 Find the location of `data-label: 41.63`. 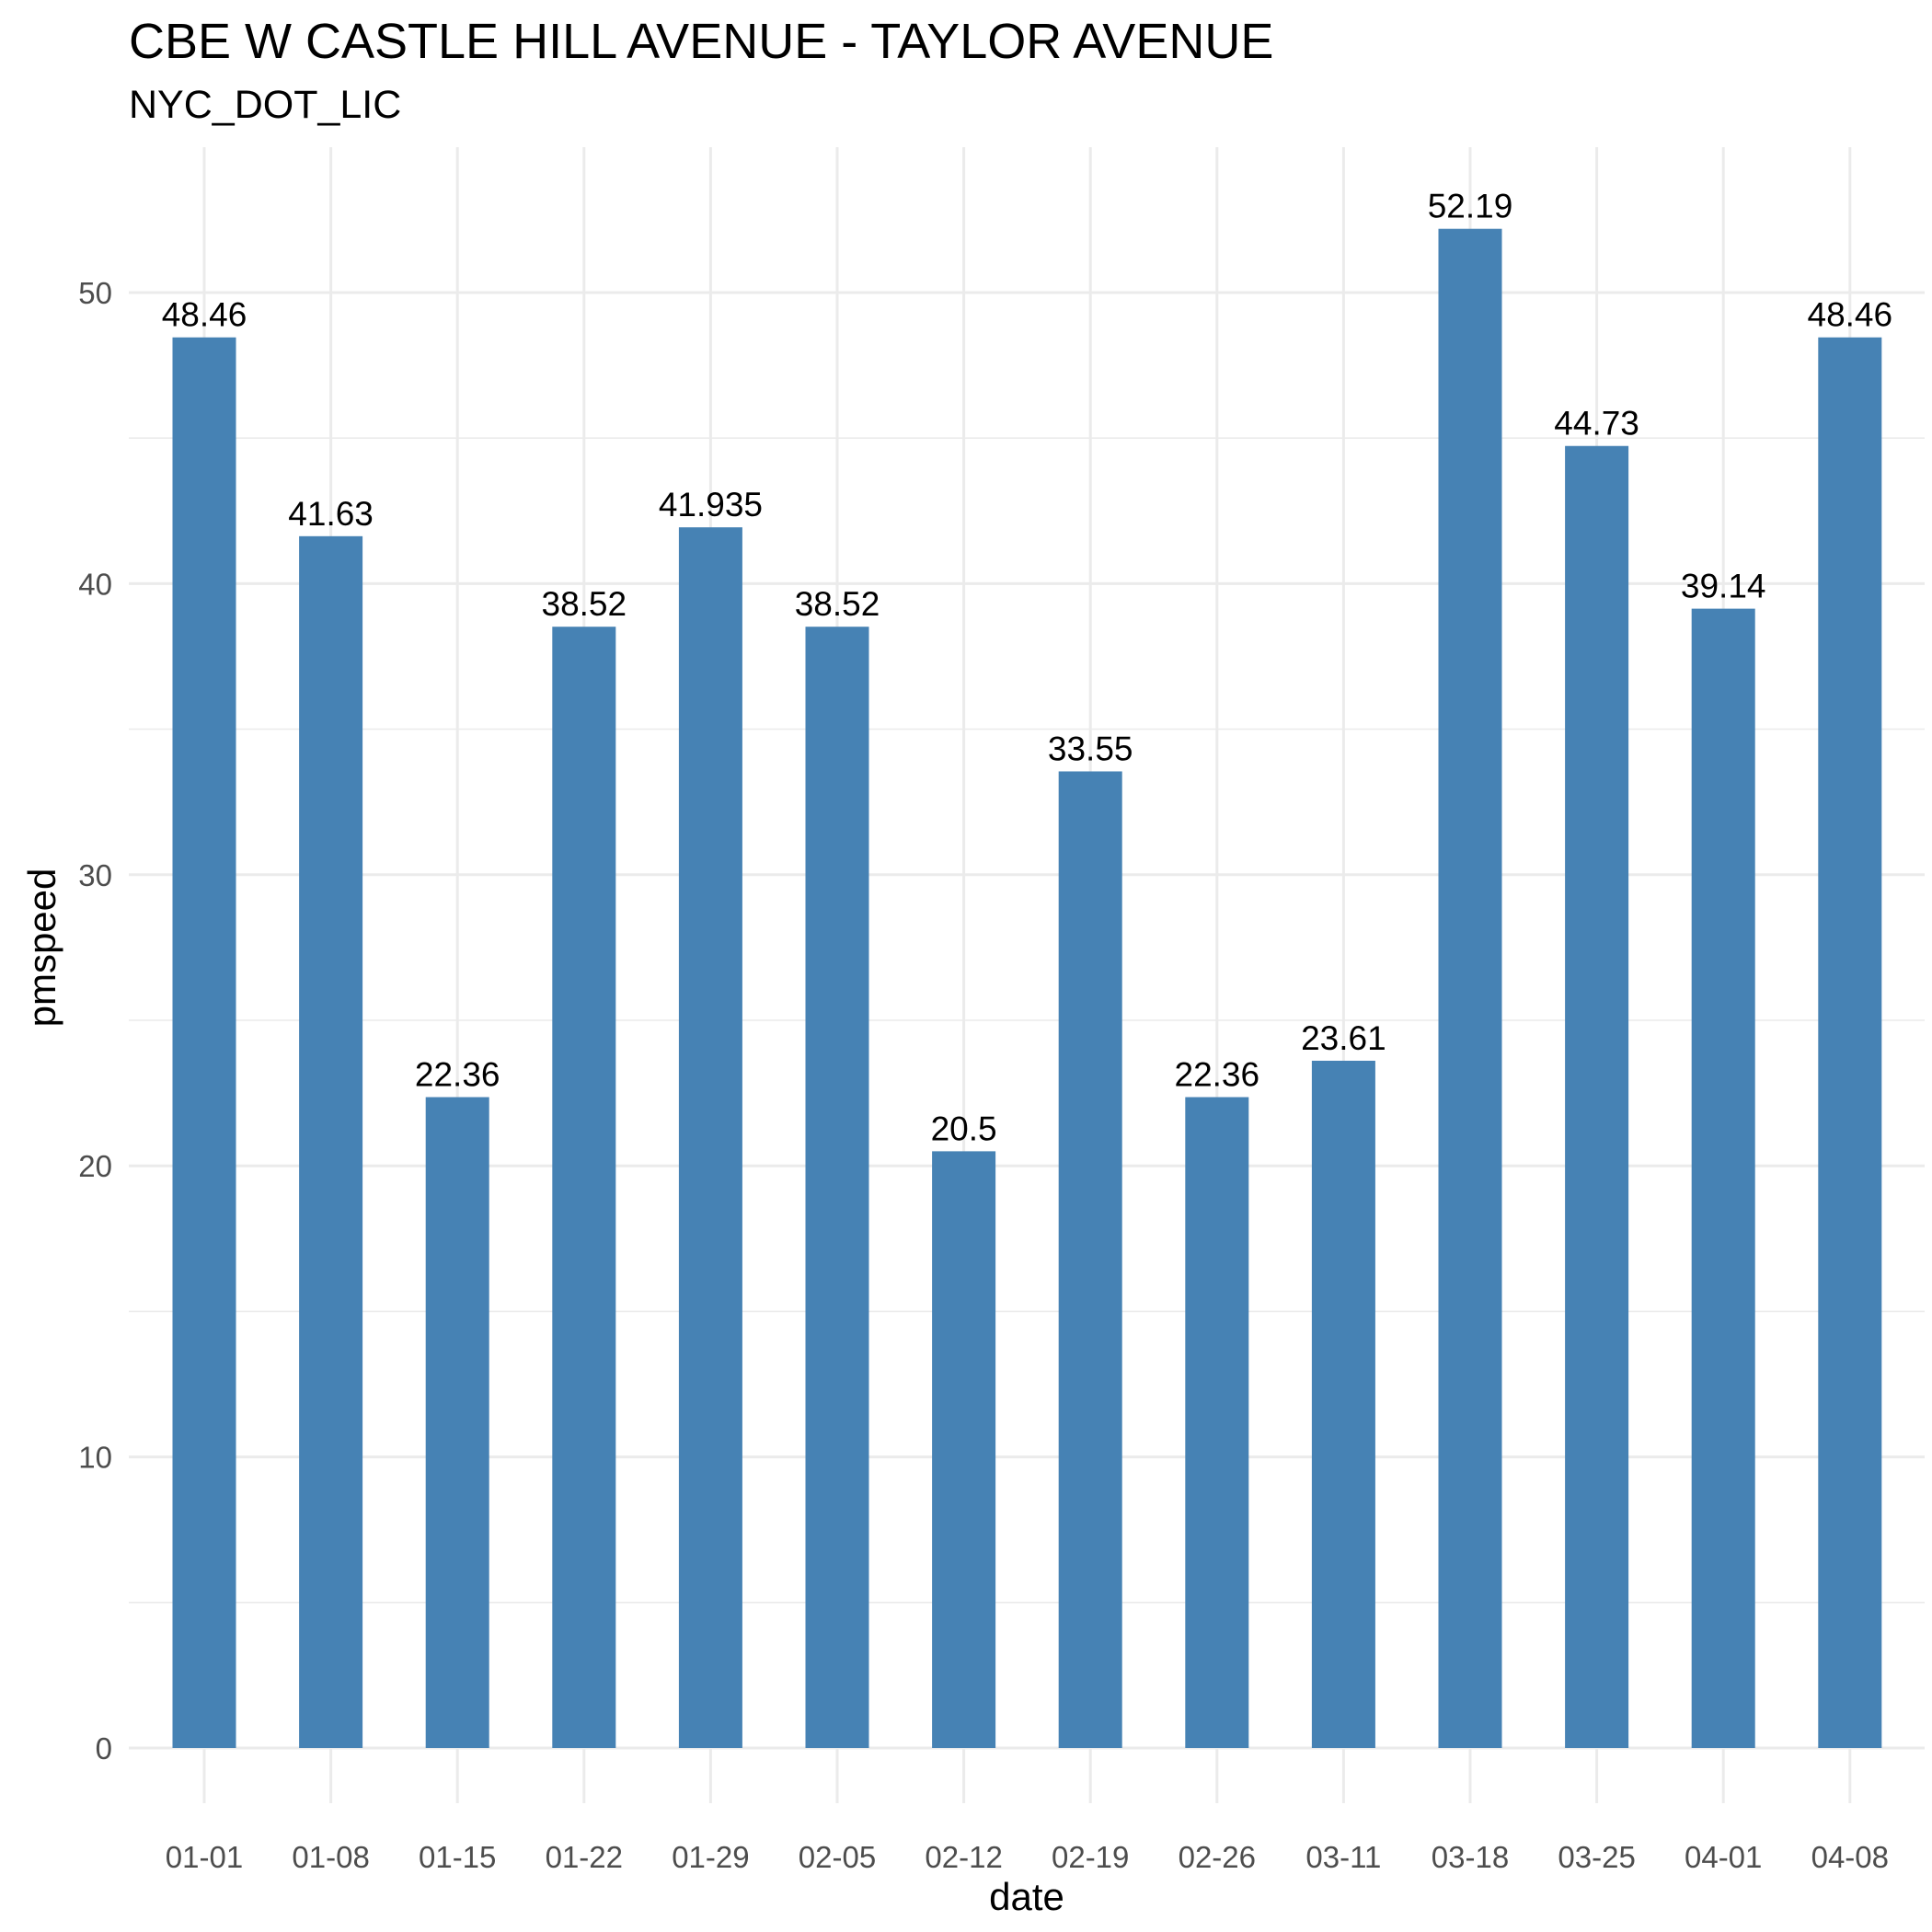

data-label: 41.63 is located at coordinates (331, 514).